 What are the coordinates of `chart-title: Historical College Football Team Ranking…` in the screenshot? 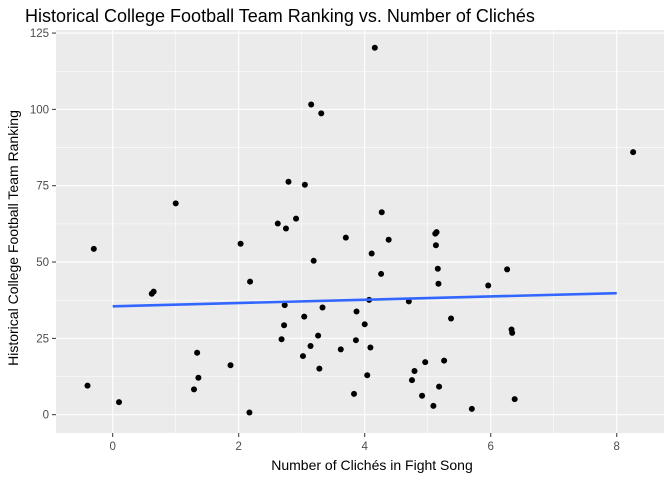 It's located at (280, 16).